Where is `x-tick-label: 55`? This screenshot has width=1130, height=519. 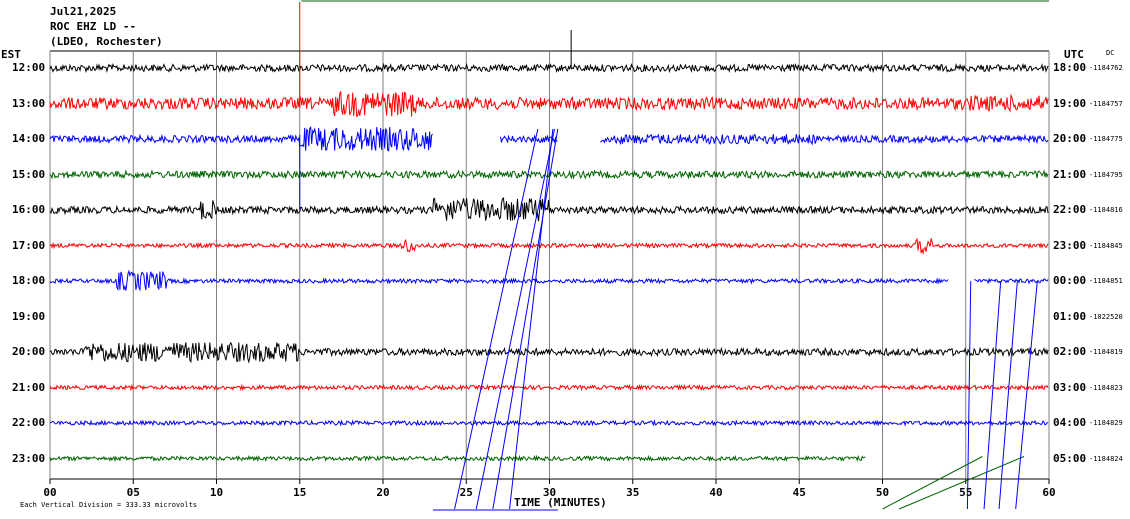
x-tick-label: 55 is located at coordinates (965, 492).